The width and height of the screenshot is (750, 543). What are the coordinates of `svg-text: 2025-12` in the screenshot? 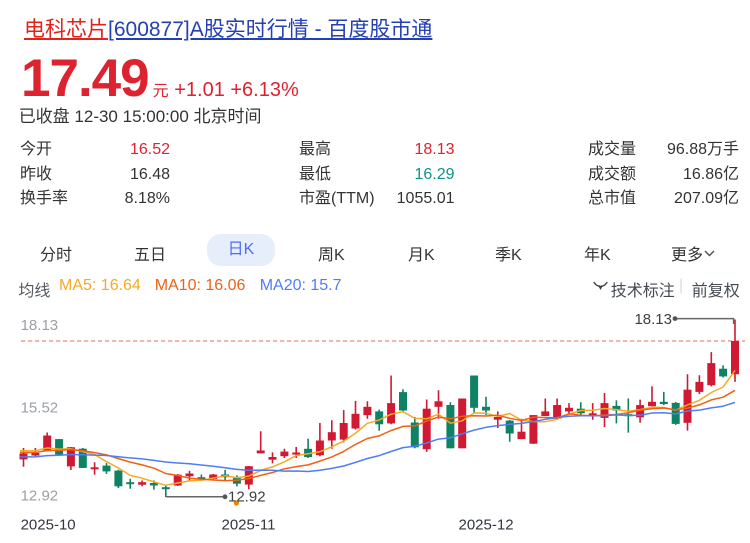 It's located at (486, 525).